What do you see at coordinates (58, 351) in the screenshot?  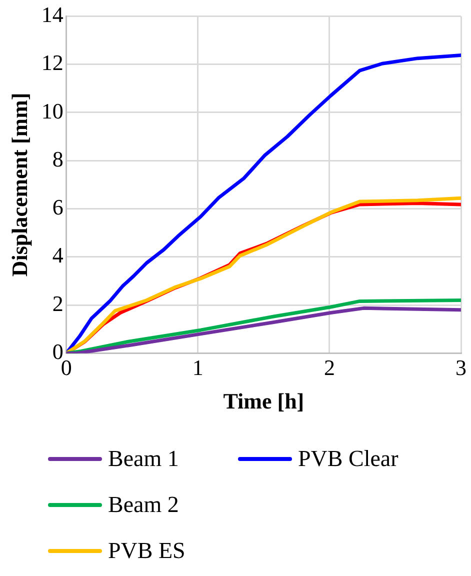 I see `y-tick-label: 0` at bounding box center [58, 351].